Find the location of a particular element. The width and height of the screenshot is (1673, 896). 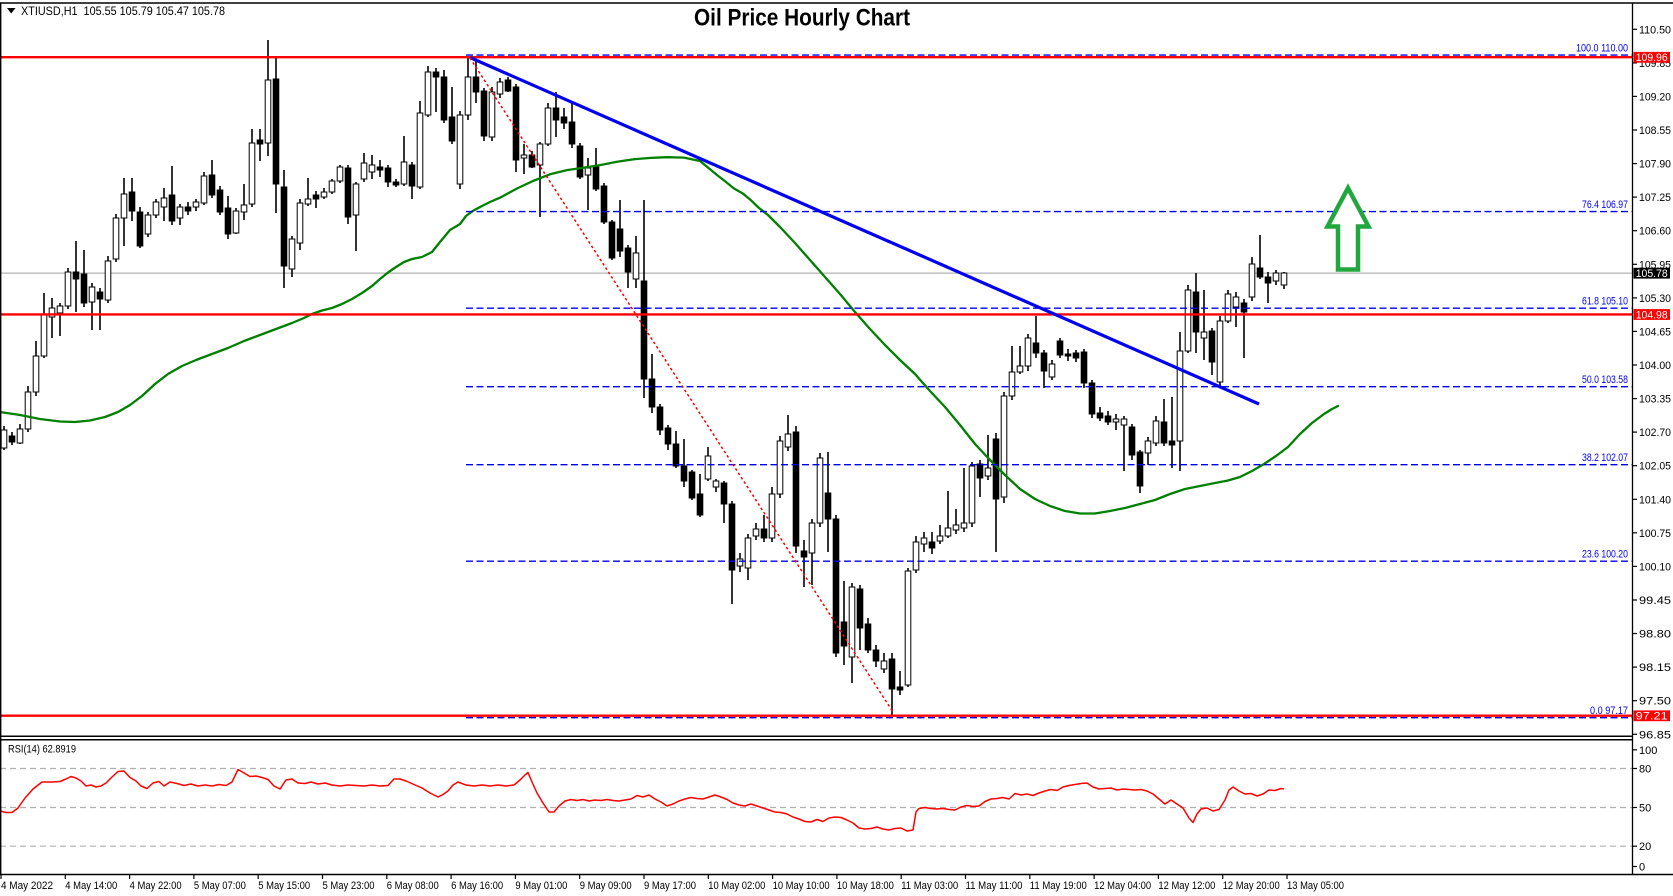

svg-text: 5 May 07:00 is located at coordinates (220, 886).